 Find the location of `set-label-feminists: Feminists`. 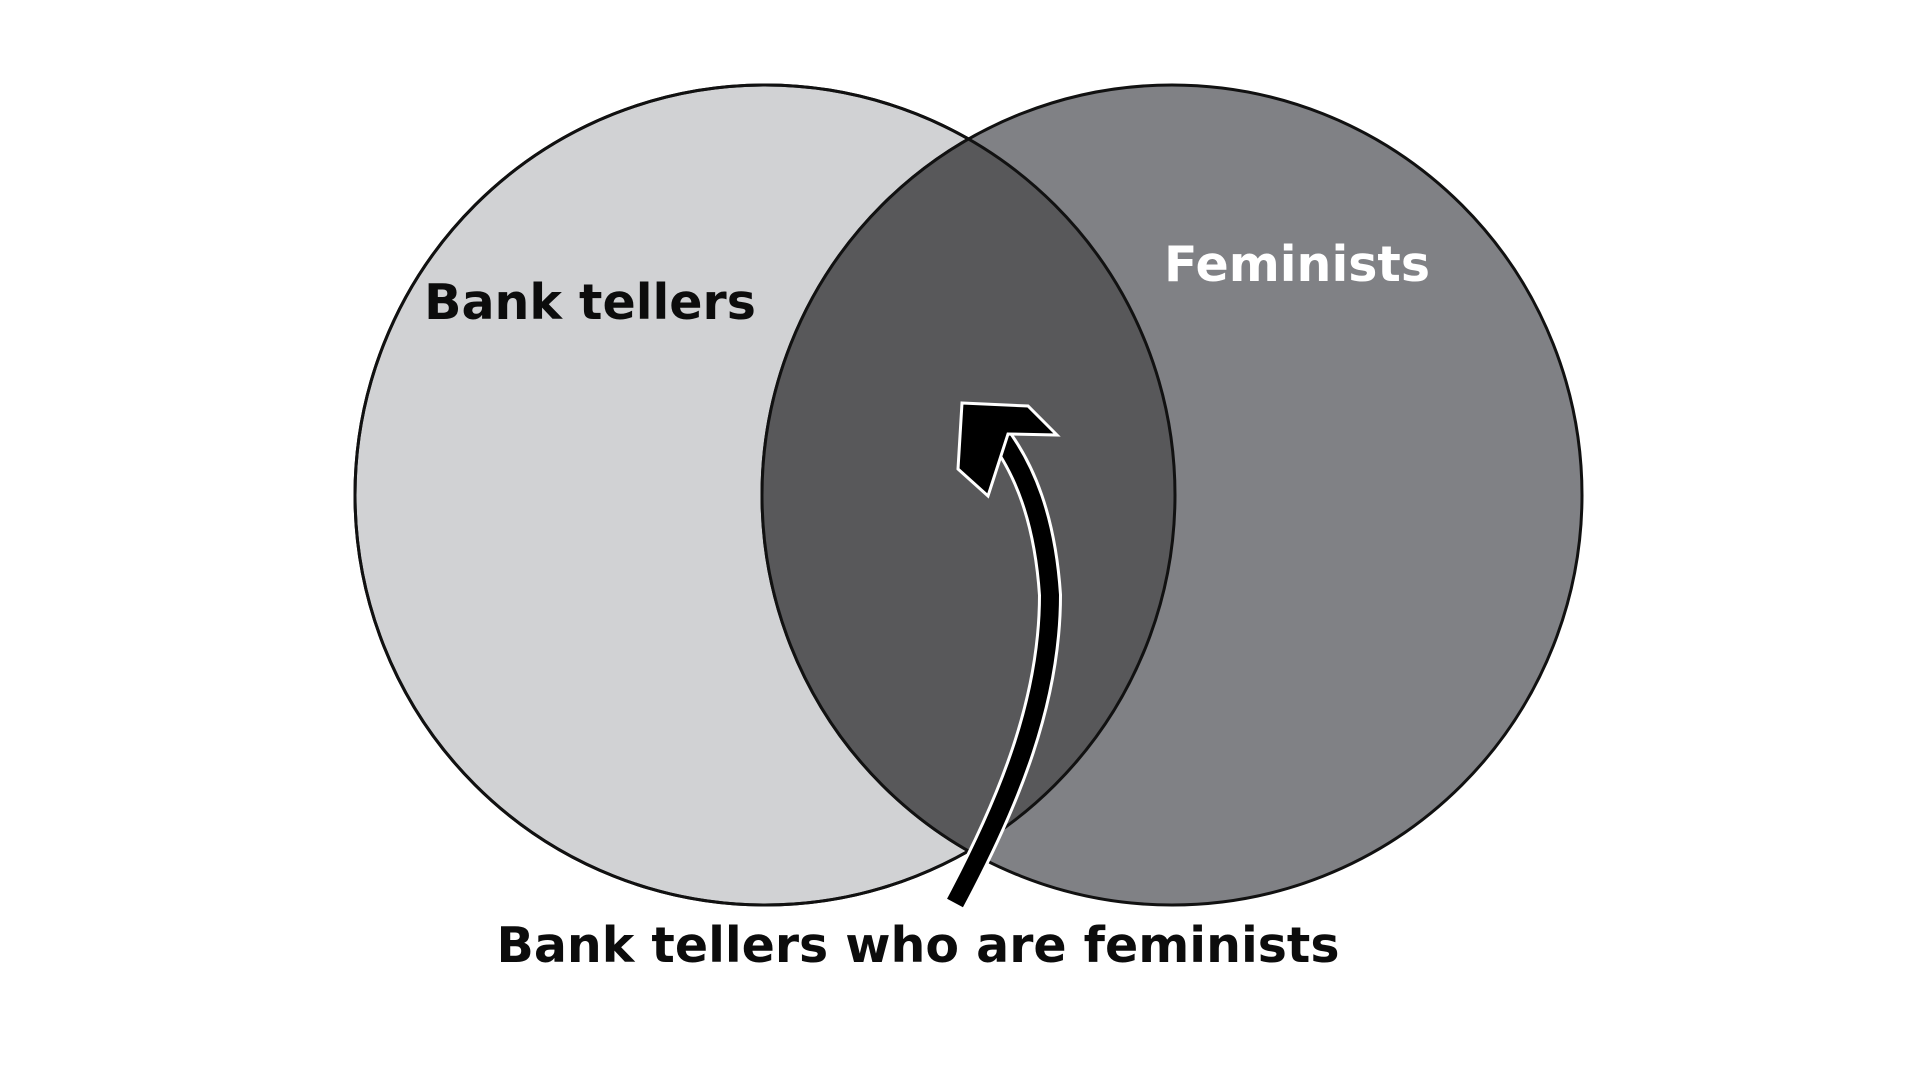

set-label-feminists: Feminists is located at coordinates (1297, 264).